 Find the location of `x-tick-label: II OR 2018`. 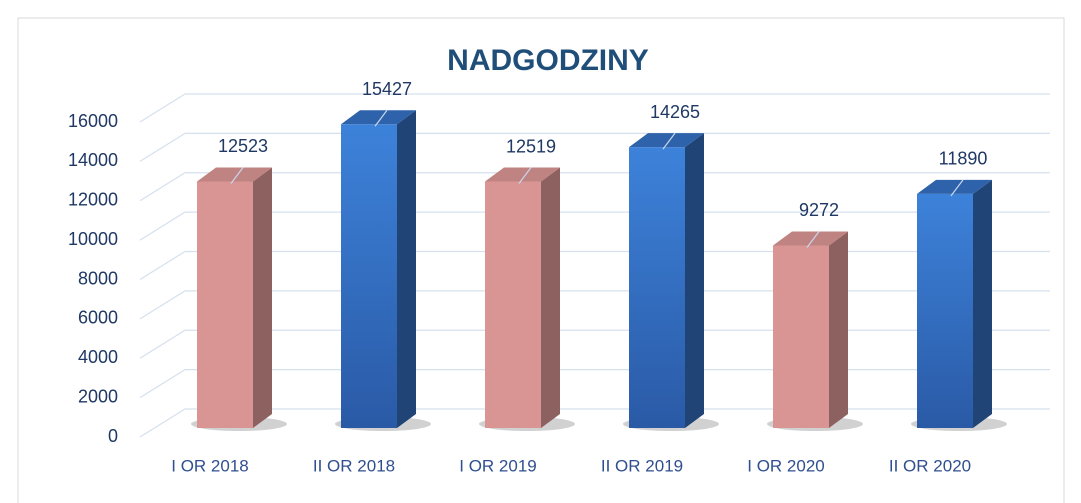

x-tick-label: II OR 2018 is located at coordinates (354, 465).